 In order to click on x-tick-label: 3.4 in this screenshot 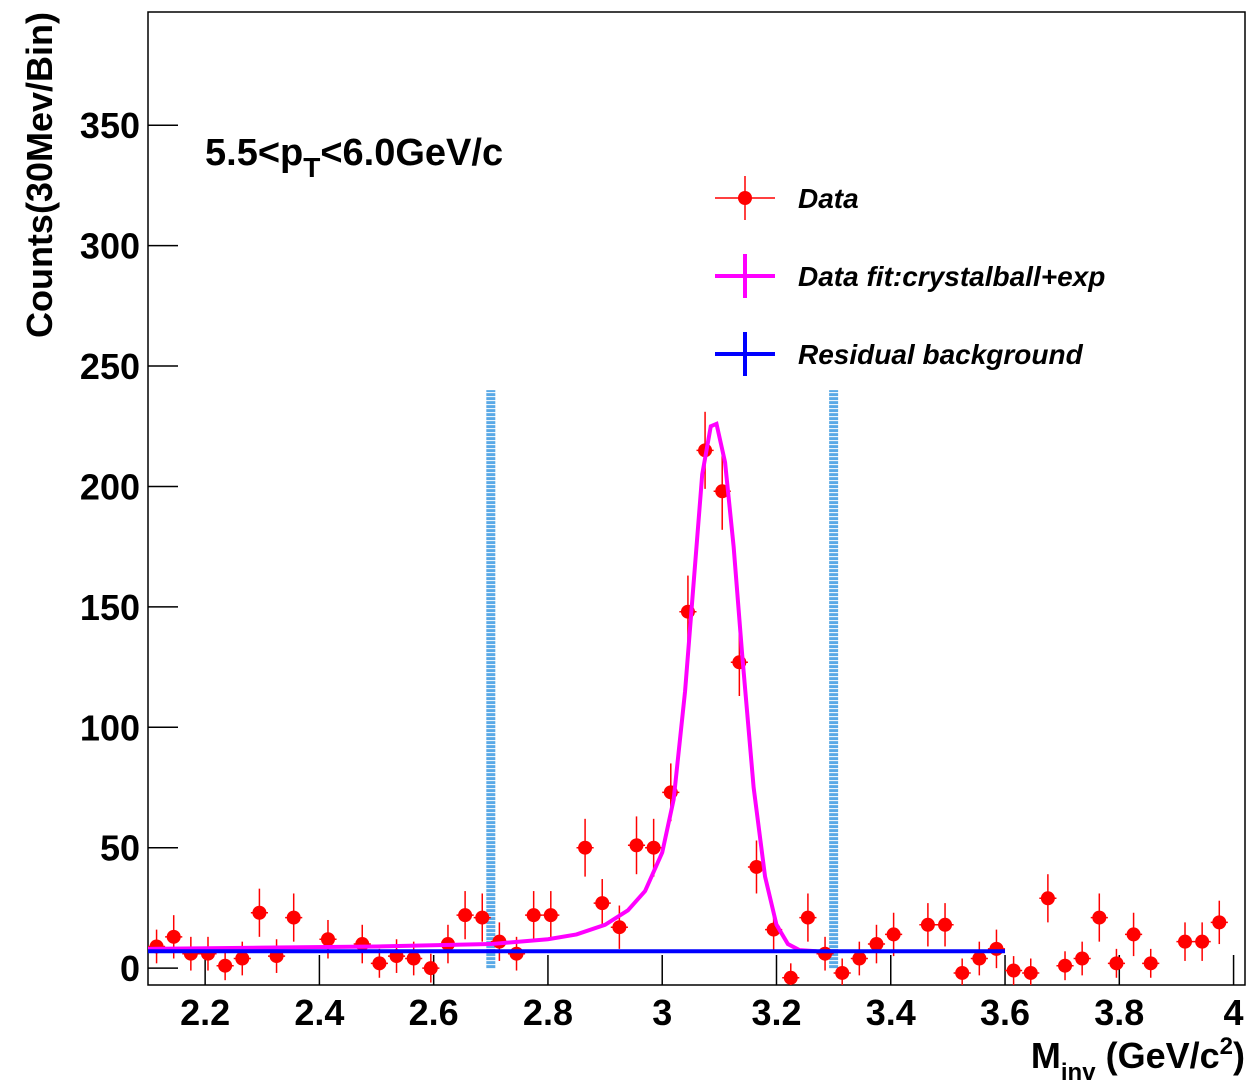, I will do `click(891, 1012)`.